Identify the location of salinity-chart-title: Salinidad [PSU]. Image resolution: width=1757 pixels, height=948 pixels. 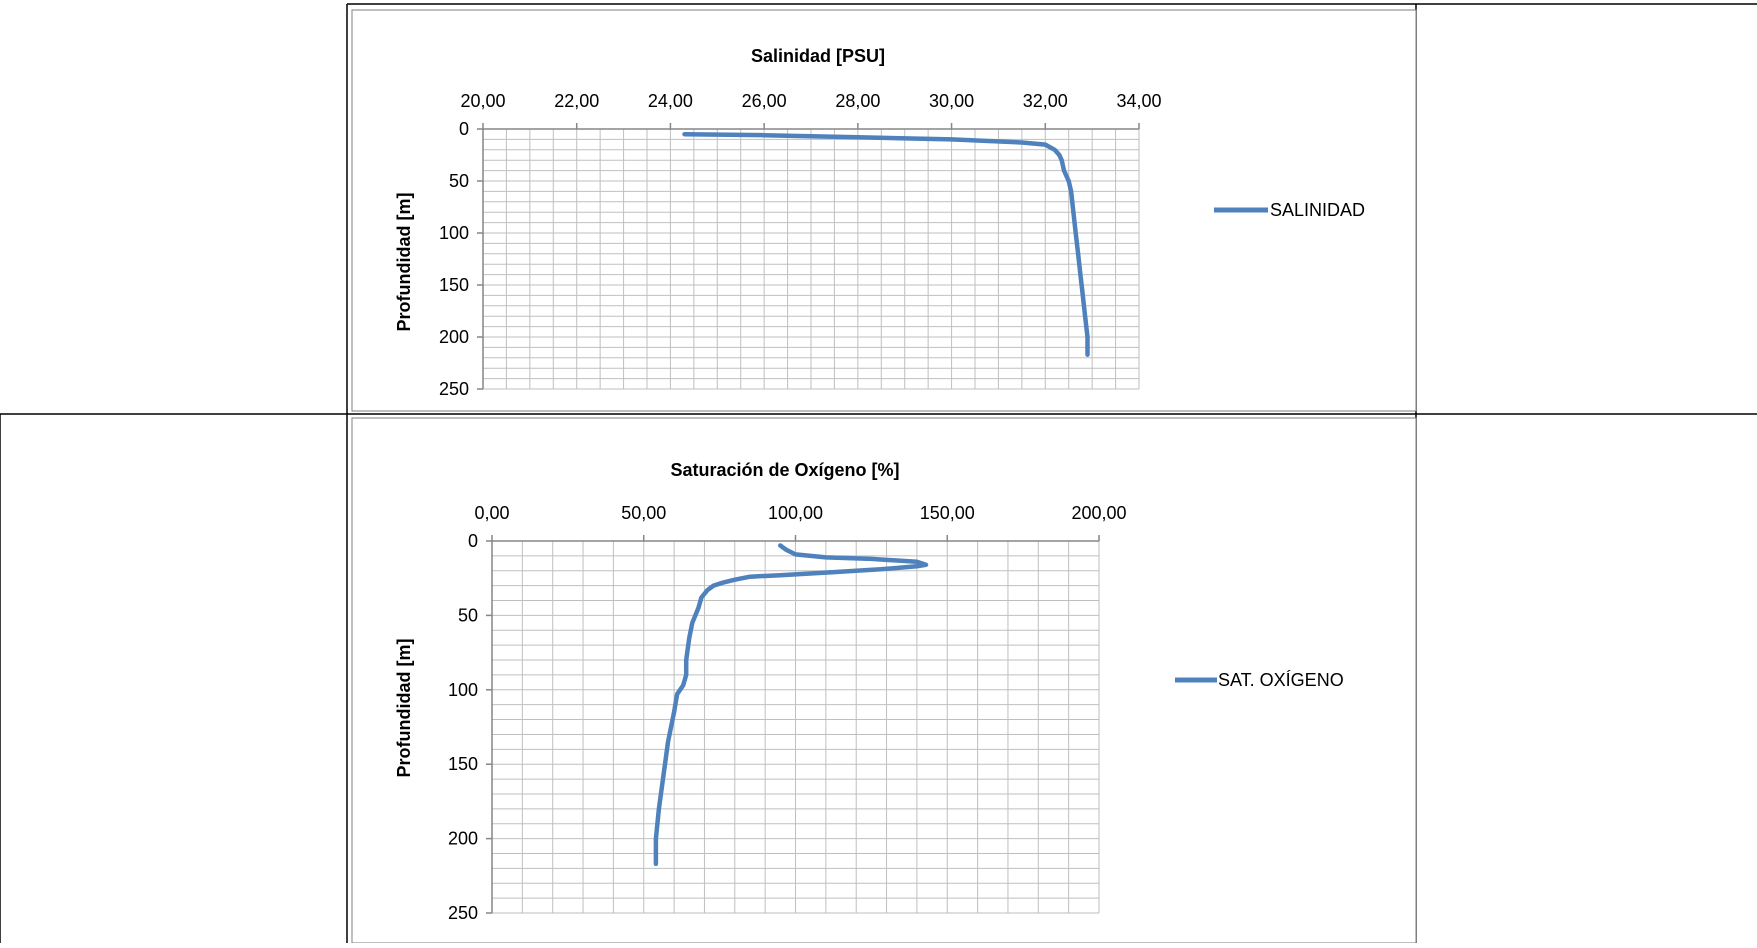
(818, 56).